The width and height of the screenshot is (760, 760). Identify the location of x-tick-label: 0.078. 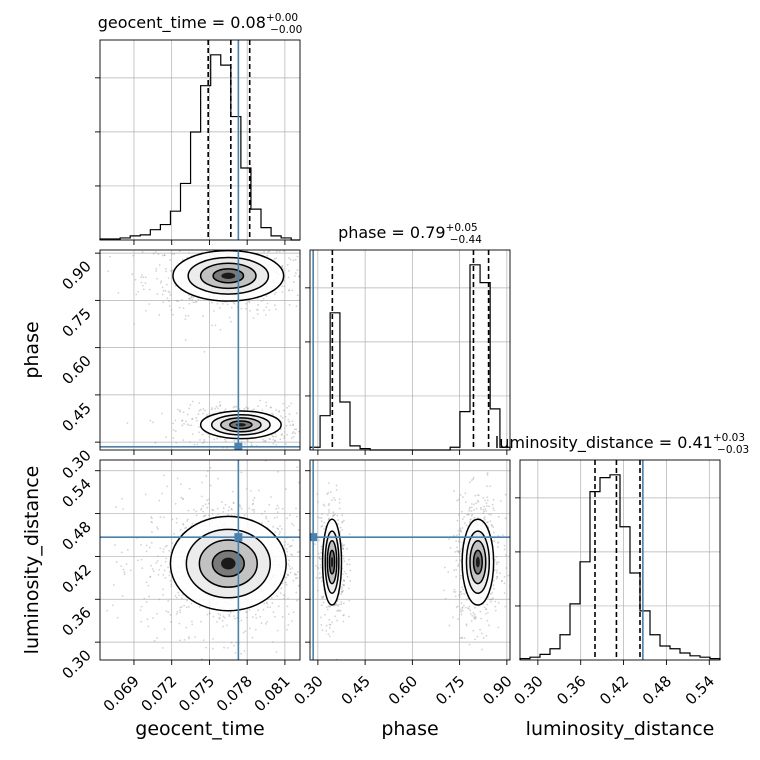
(234, 693).